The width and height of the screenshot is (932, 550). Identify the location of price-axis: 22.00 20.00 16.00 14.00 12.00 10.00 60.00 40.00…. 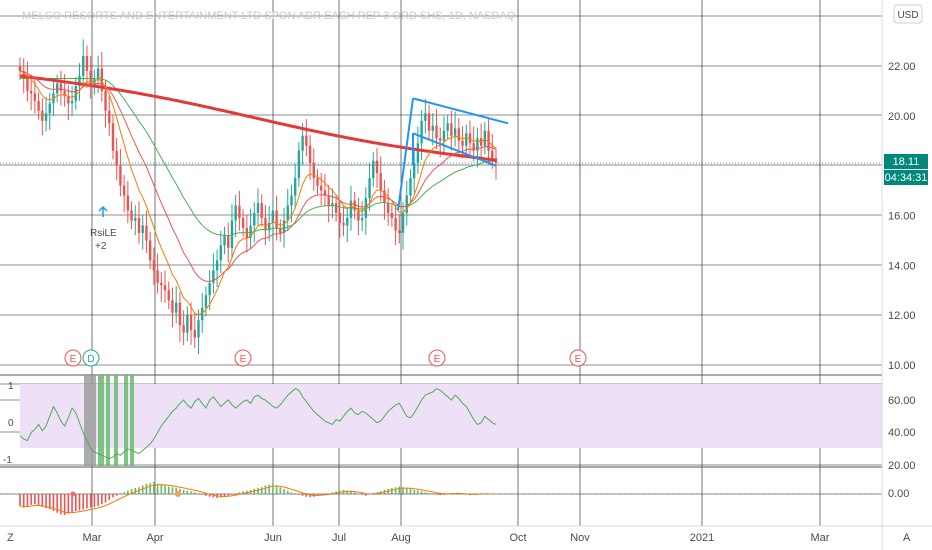
(902, 280).